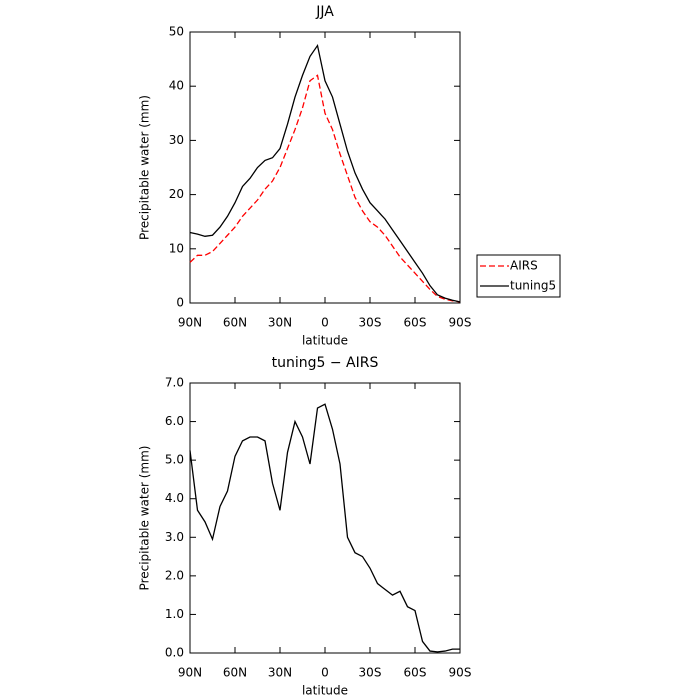  Describe the element at coordinates (176, 86) in the screenshot. I see `y-tick-label: 40` at that location.